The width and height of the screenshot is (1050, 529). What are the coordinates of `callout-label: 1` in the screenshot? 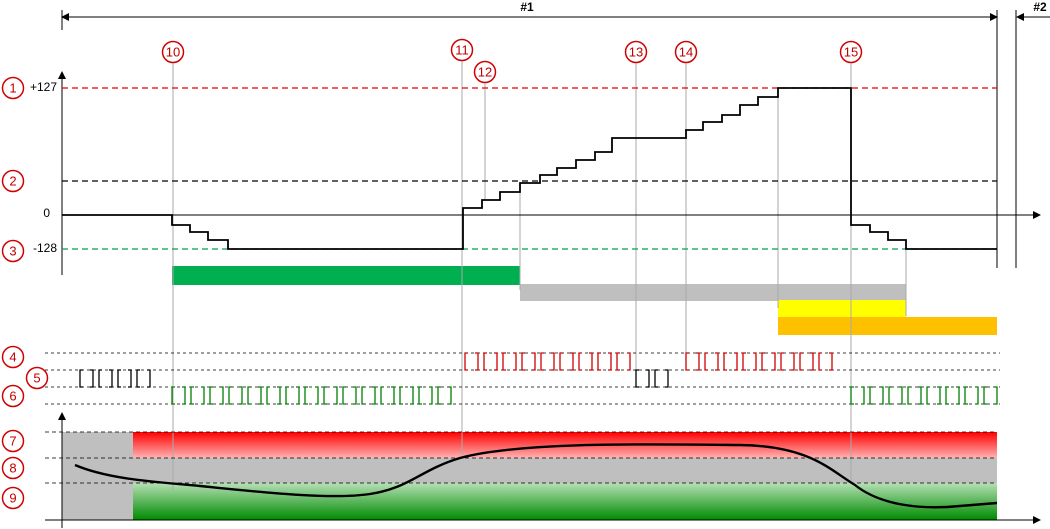 It's located at (12, 87).